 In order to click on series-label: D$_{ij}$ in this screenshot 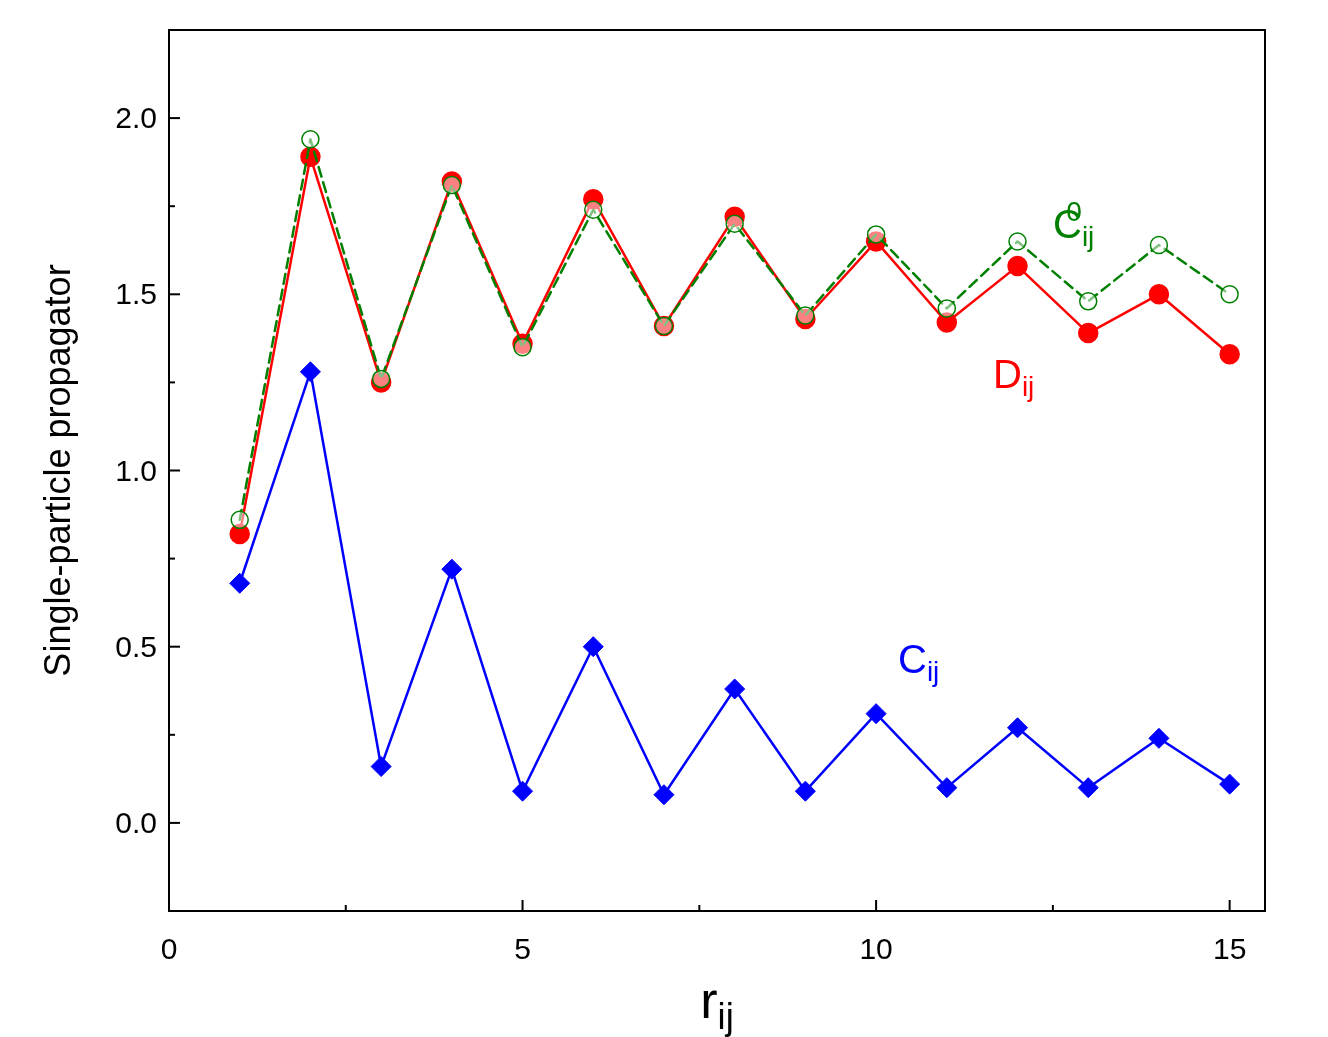, I will do `click(1014, 377)`.